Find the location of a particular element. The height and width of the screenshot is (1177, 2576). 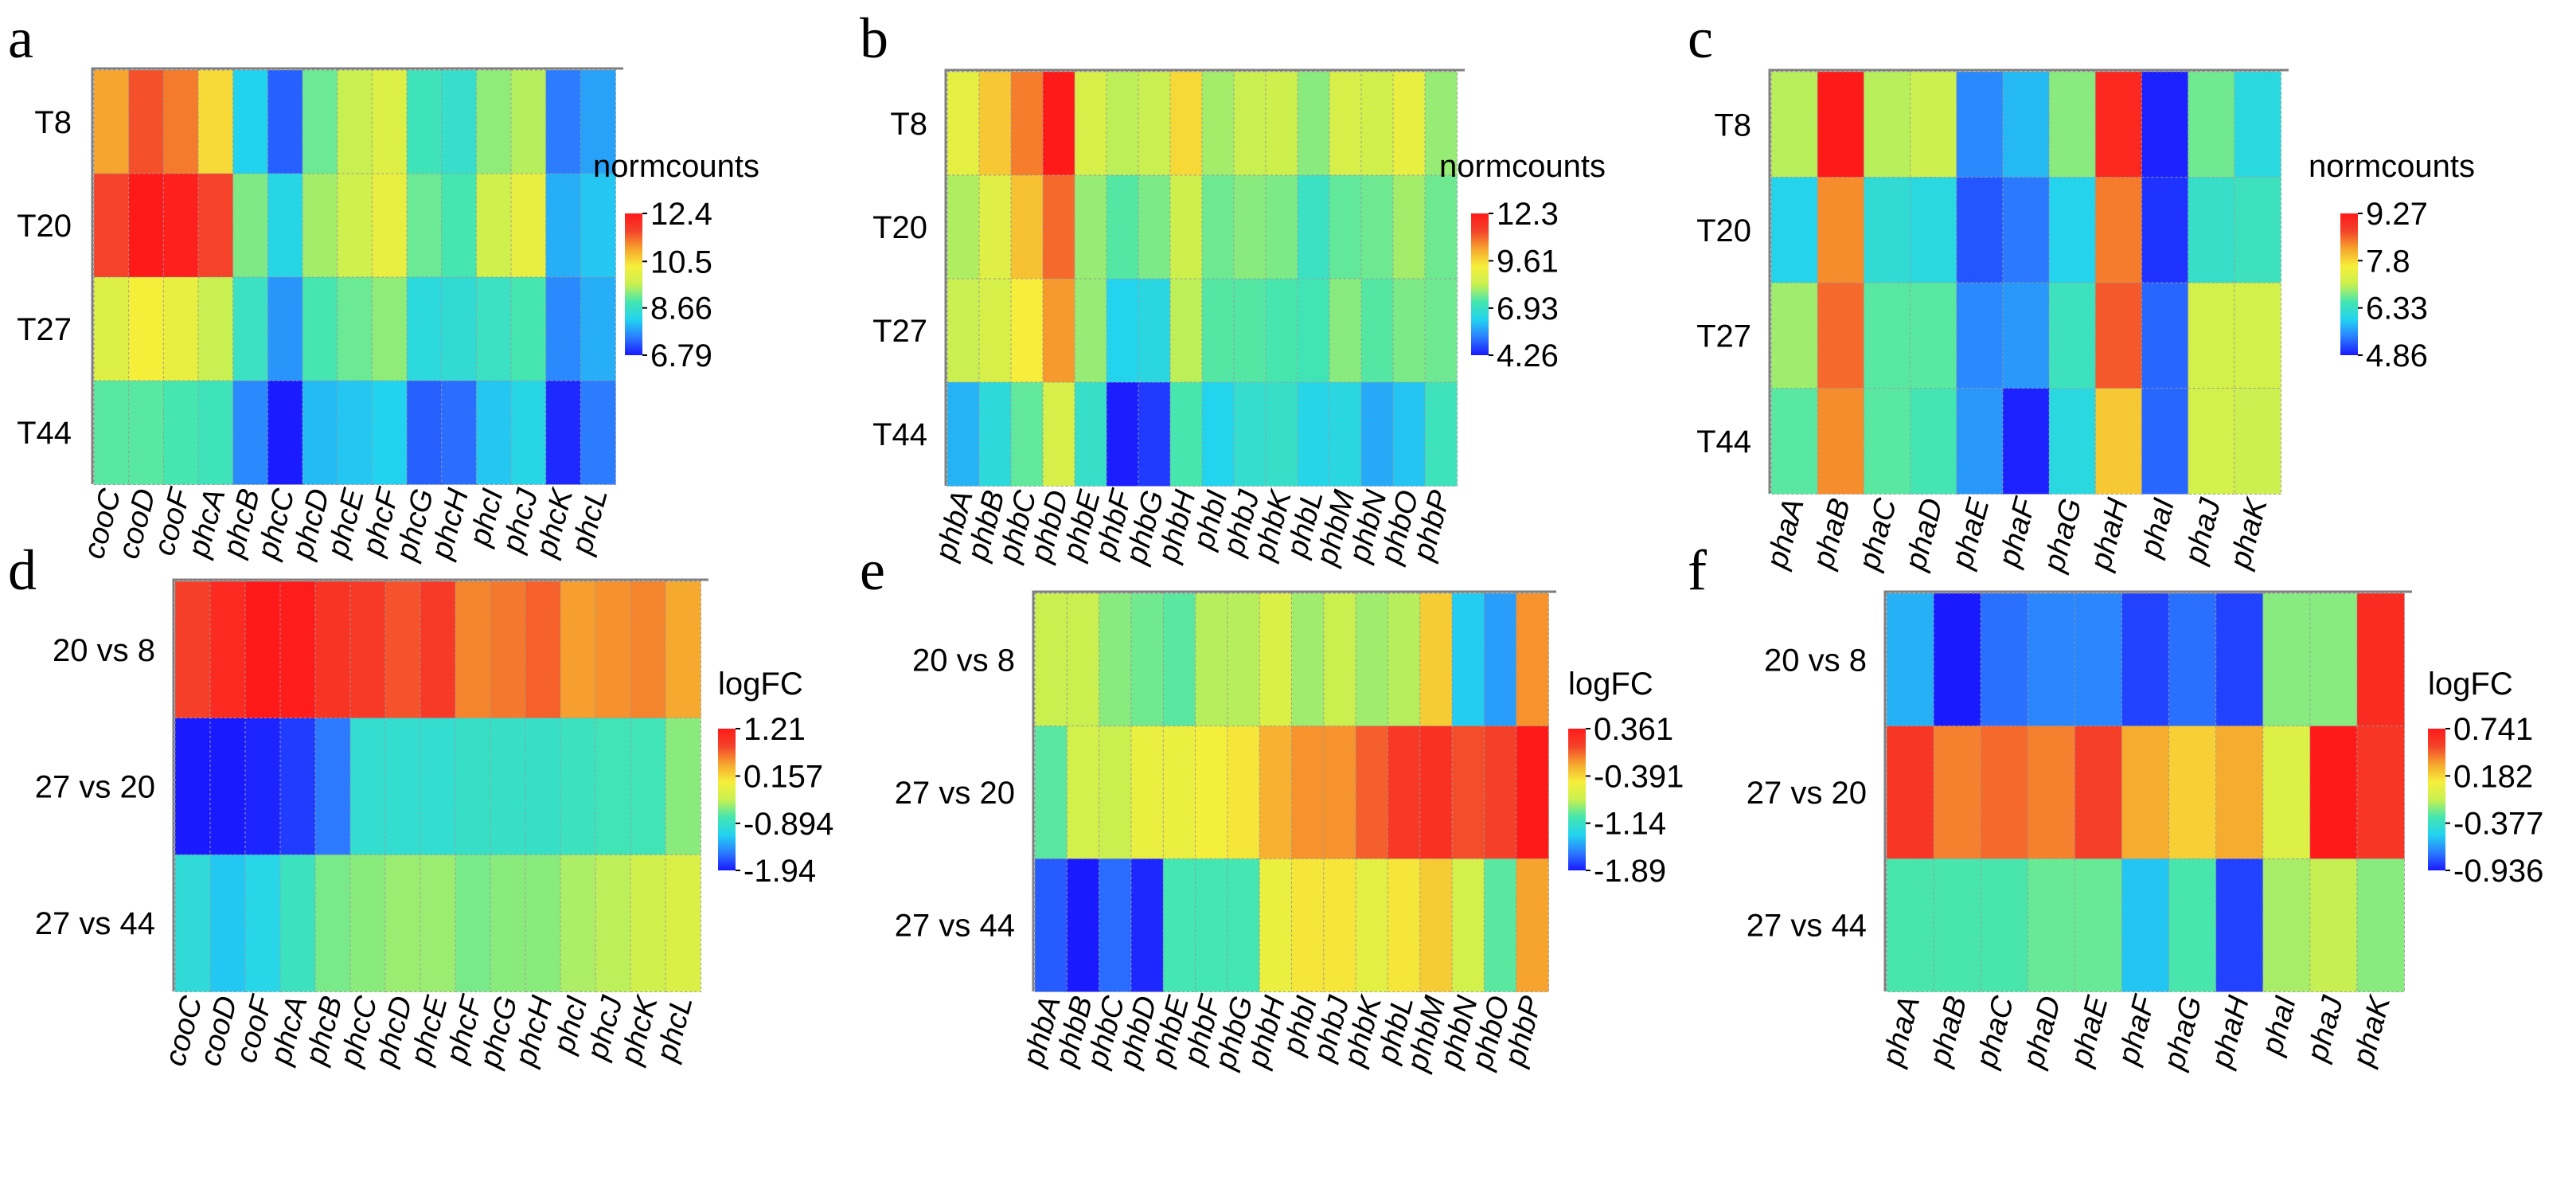

heatmap-cell-T8-phbM is located at coordinates (1345, 123).